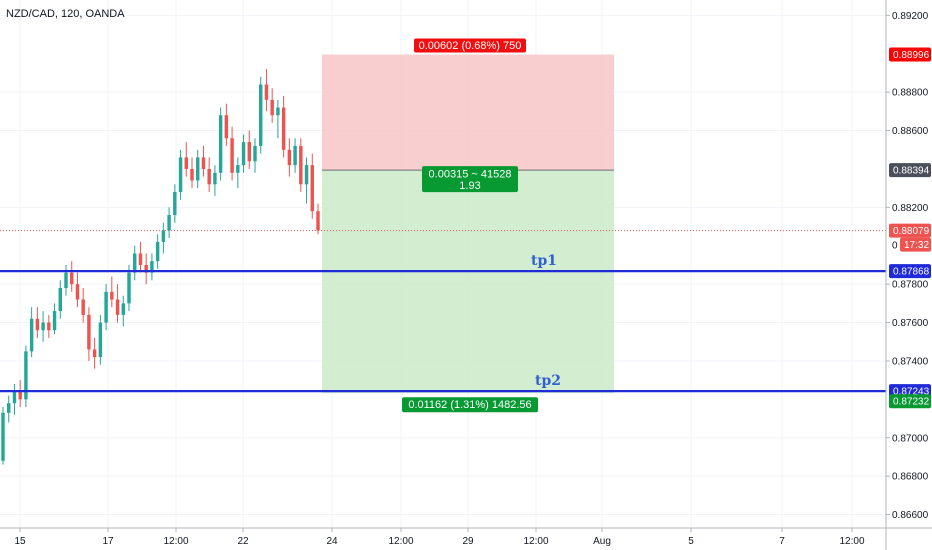 The width and height of the screenshot is (932, 550). What do you see at coordinates (910, 208) in the screenshot?
I see `price-tick-label: 0.88200` at bounding box center [910, 208].